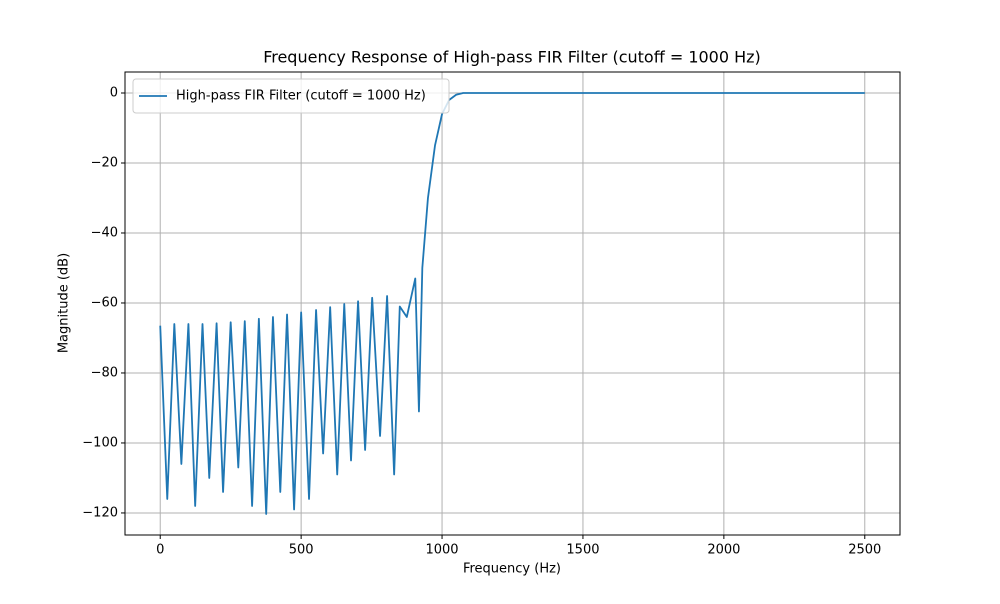 The width and height of the screenshot is (1000, 604). Describe the element at coordinates (301, 96) in the screenshot. I see `legend-label: High-pass FIR Filter (cutoff = 1000 Hz)` at that location.